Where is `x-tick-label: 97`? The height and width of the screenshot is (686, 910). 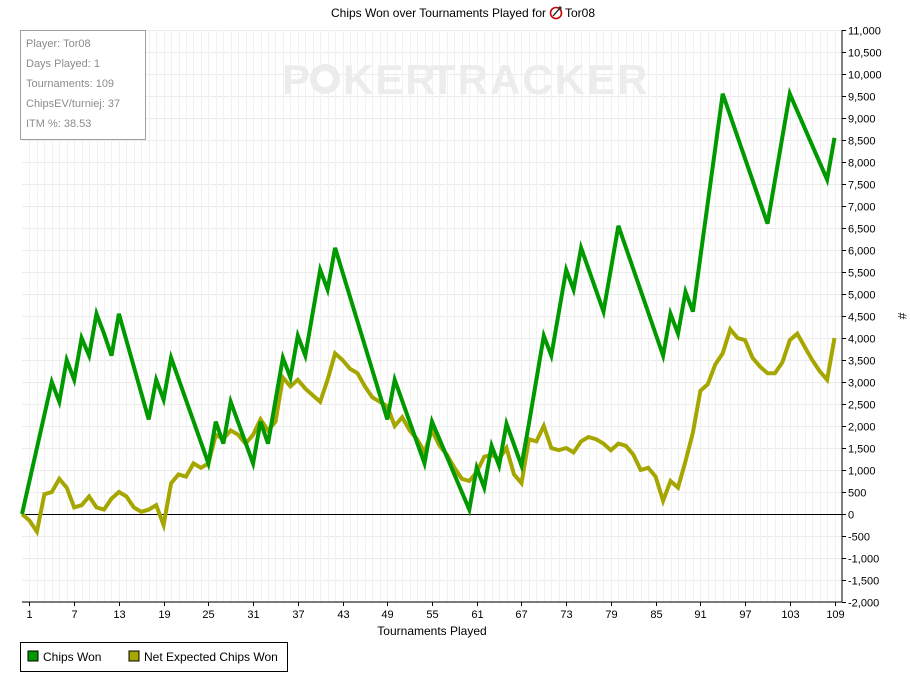 x-tick-label: 97 is located at coordinates (745, 615).